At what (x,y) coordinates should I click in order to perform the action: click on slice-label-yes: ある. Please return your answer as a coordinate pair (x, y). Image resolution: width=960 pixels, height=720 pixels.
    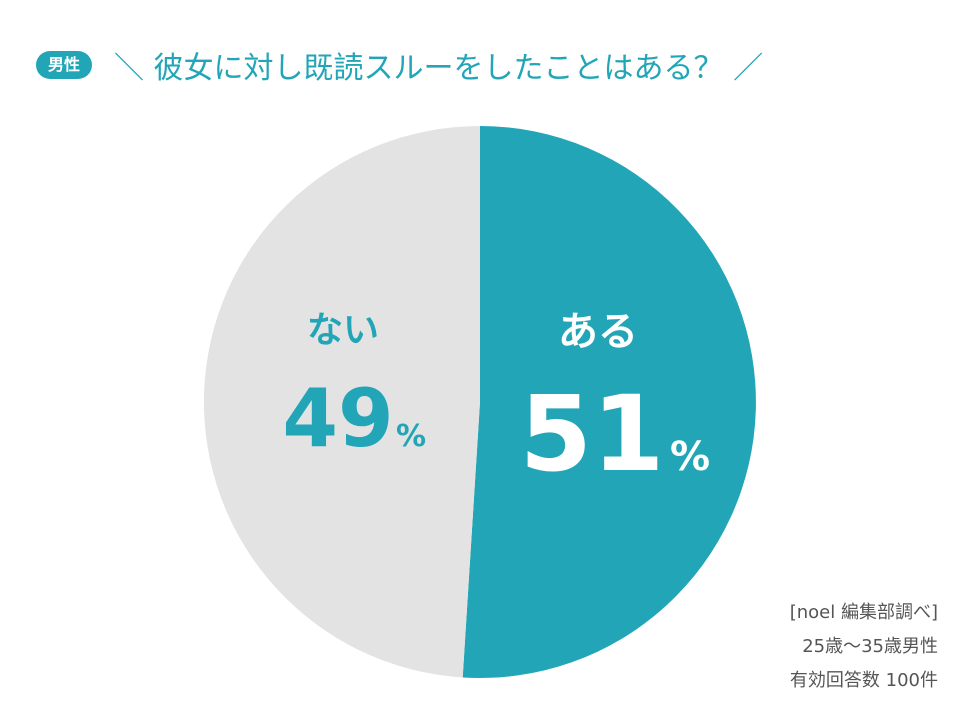
    Looking at the image, I should click on (598, 332).